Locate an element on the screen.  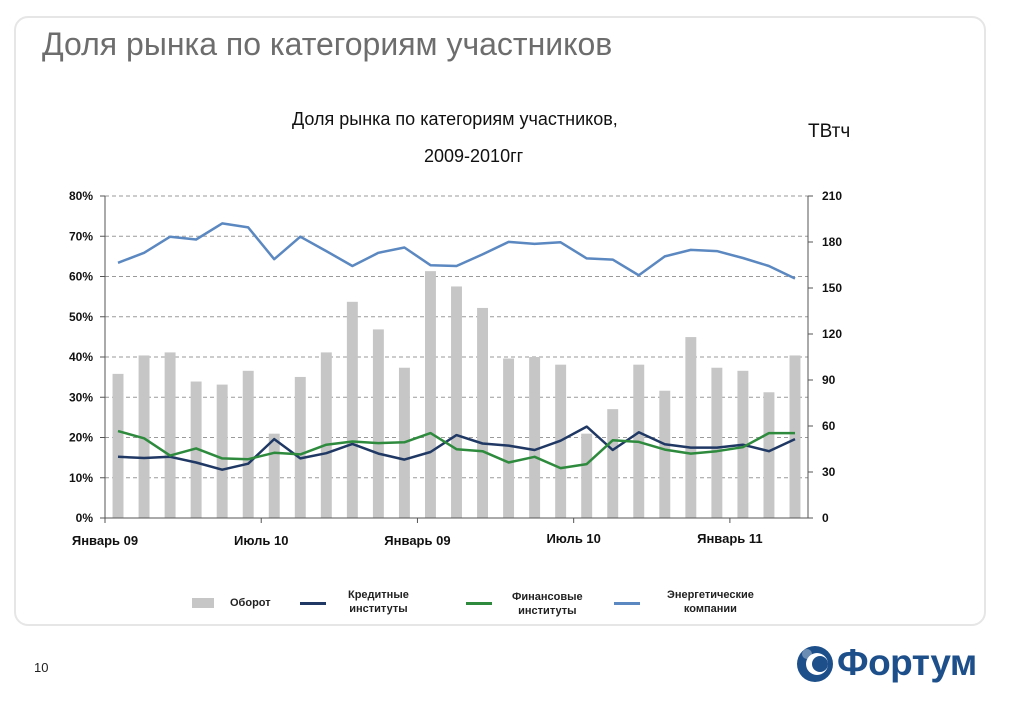
legend-label-energy: Энергетические компании is located at coordinates (710, 602).